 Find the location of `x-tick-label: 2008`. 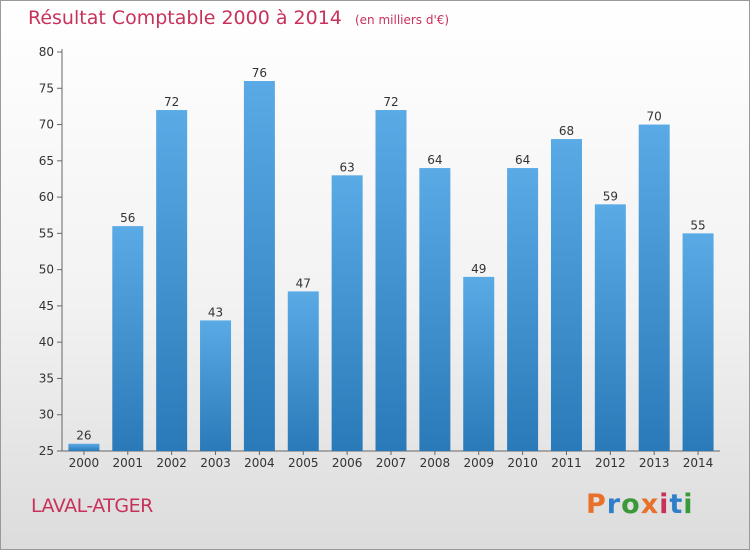

x-tick-label: 2008 is located at coordinates (435, 463).